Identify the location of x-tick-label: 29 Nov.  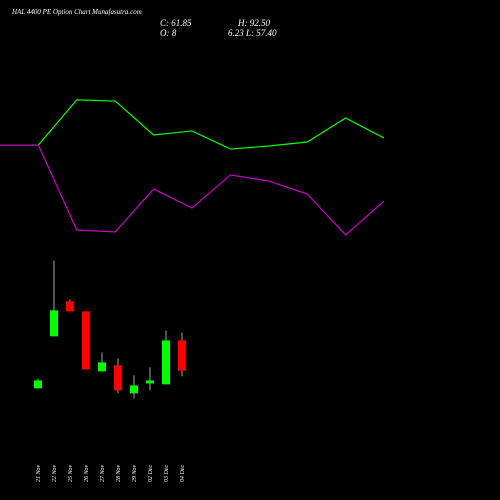
(135, 473).